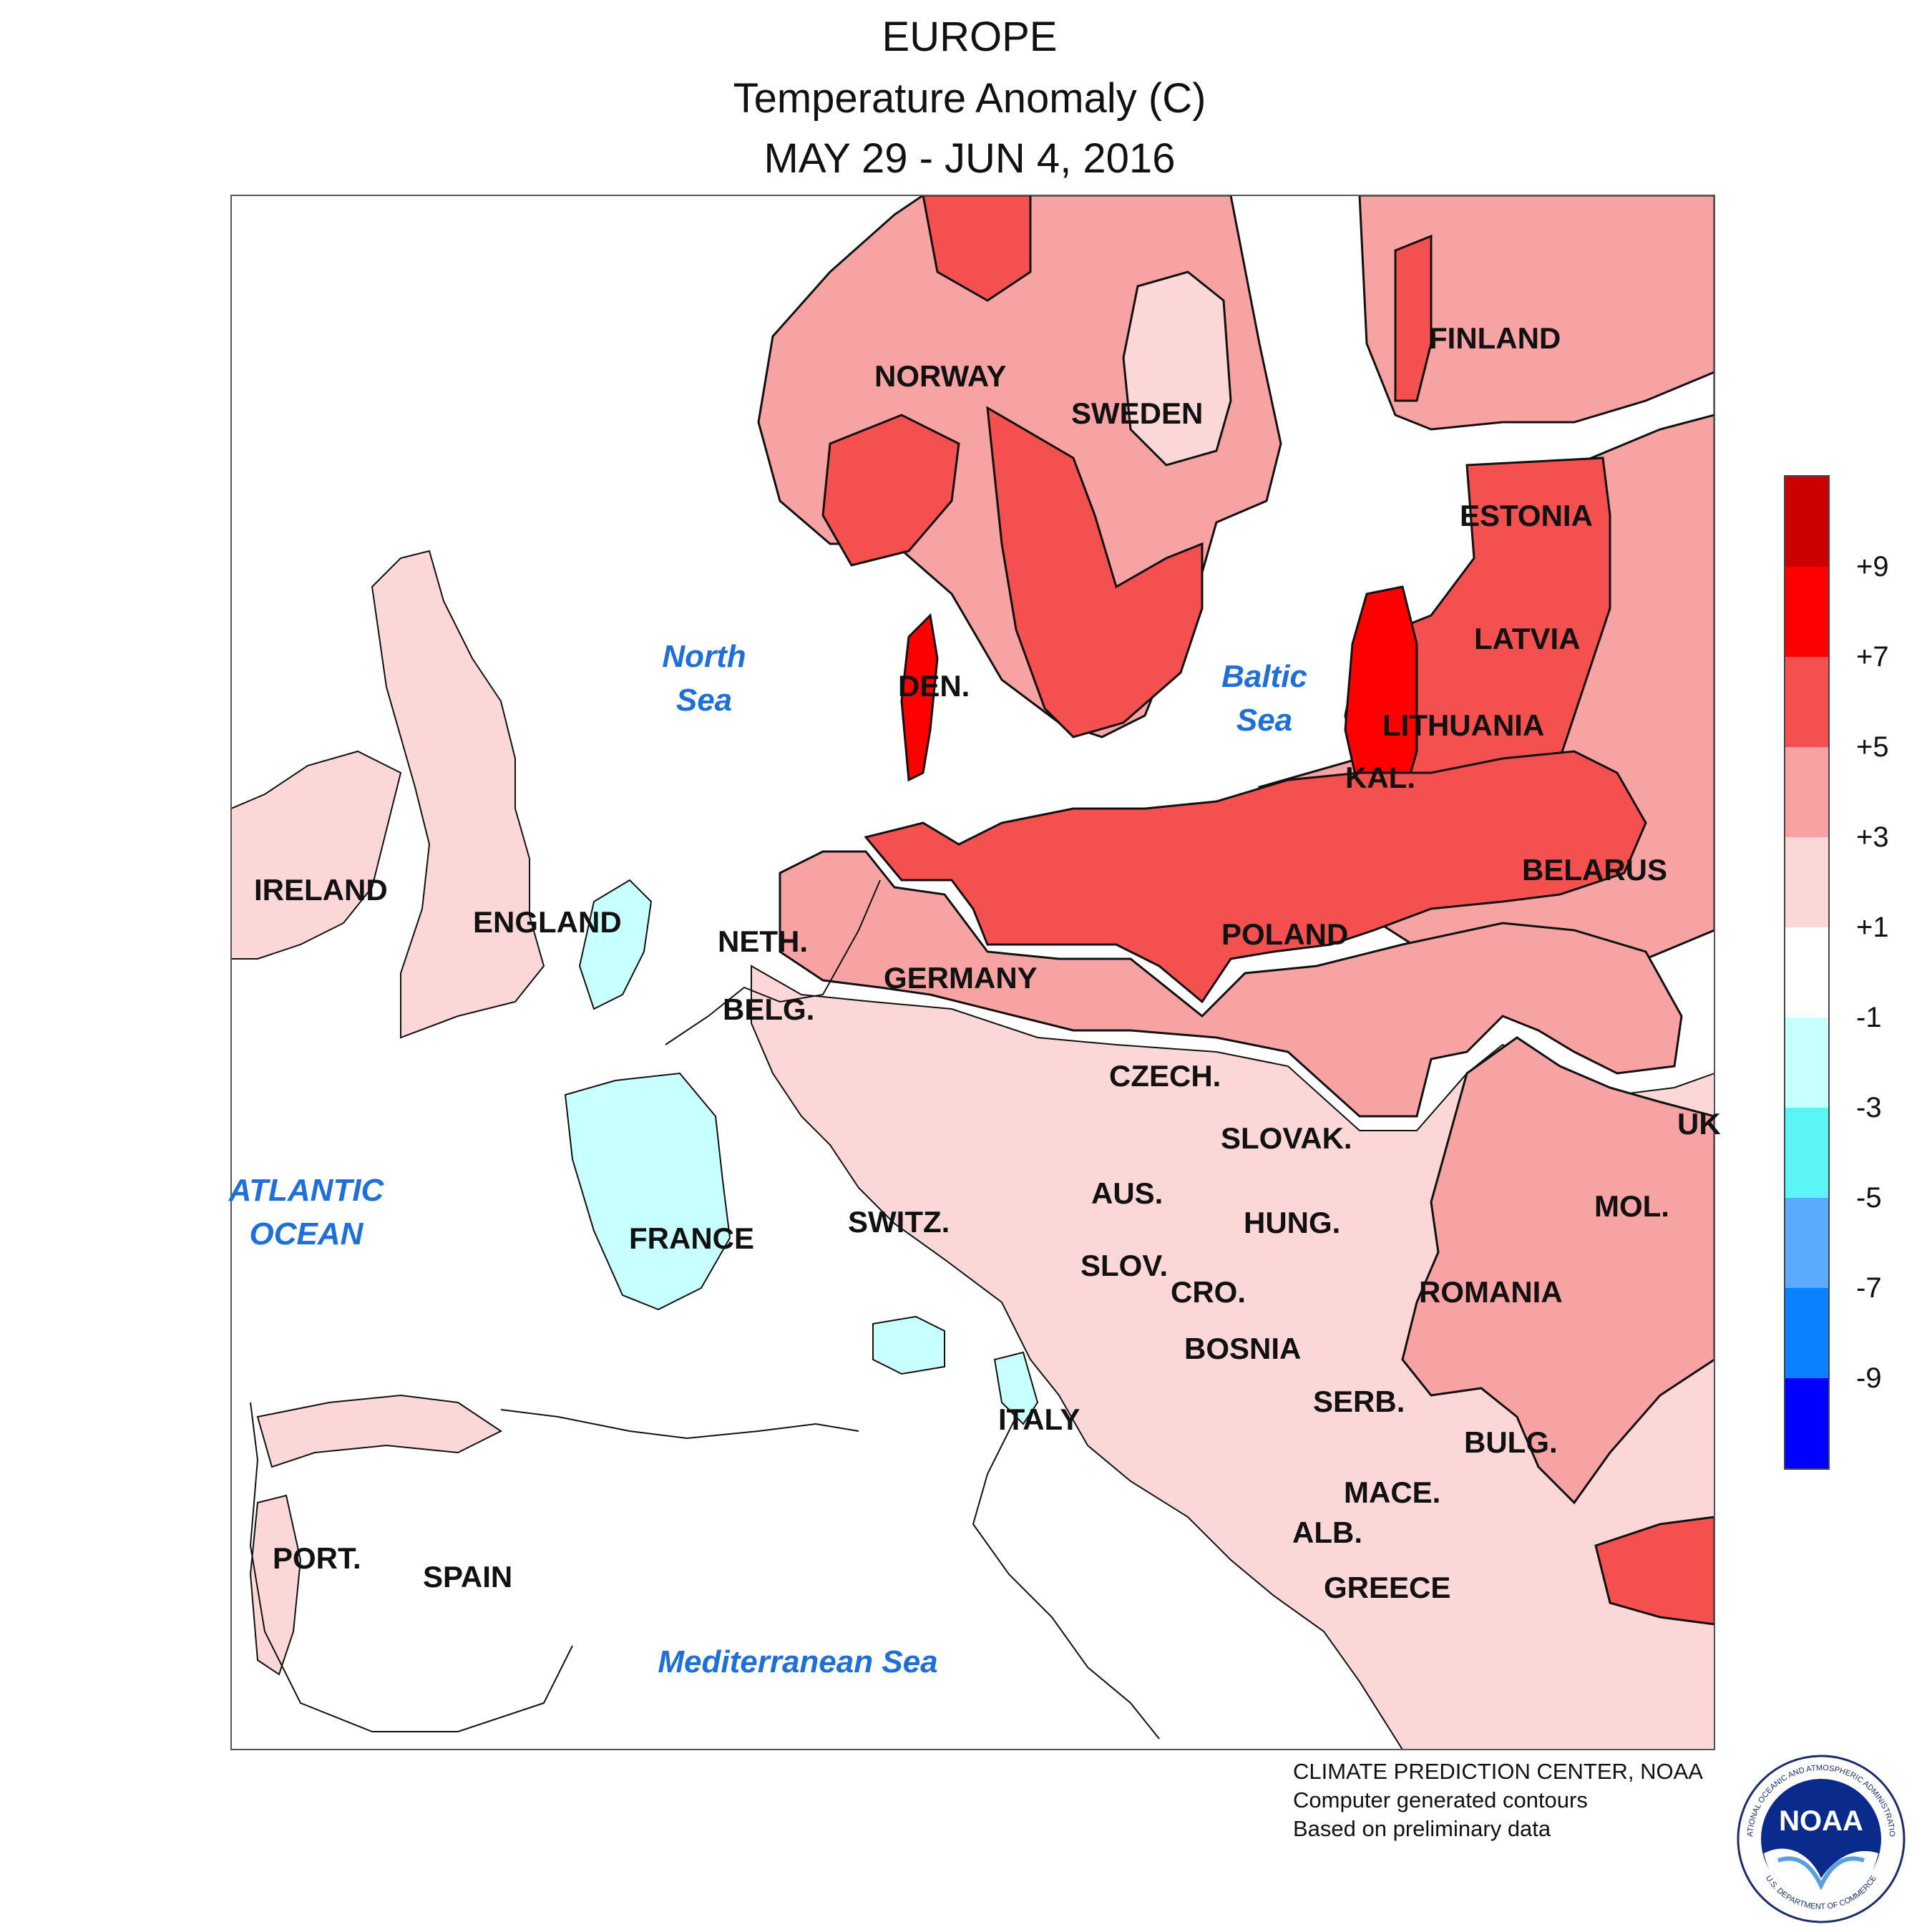 The width and height of the screenshot is (1932, 1932). I want to click on label-moldova: MOL., so click(1631, 1206).